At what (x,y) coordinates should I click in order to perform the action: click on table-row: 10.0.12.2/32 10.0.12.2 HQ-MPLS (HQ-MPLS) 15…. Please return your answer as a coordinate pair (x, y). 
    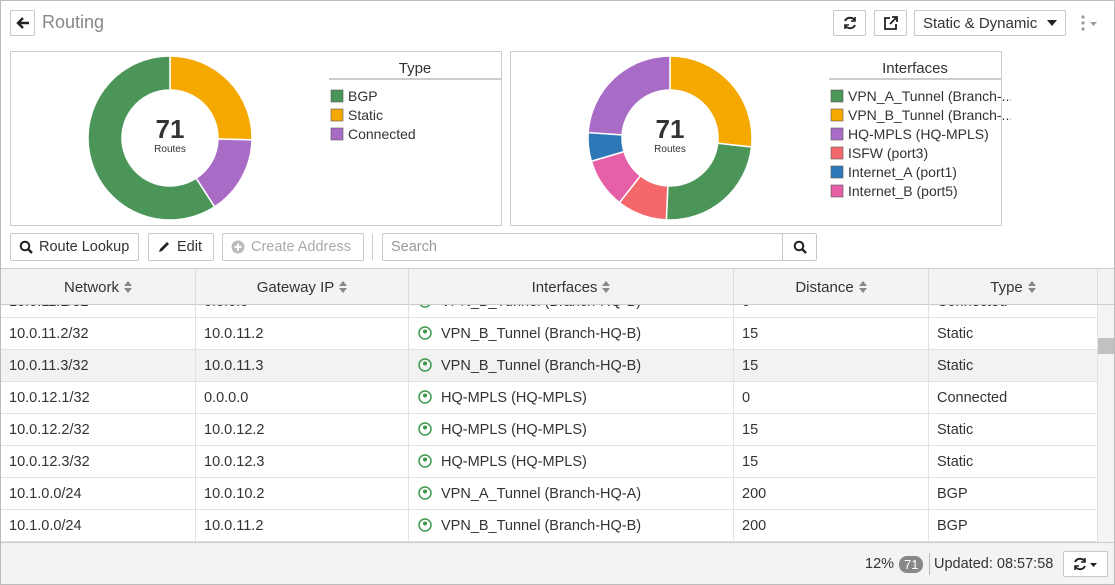
    Looking at the image, I should click on (549, 430).